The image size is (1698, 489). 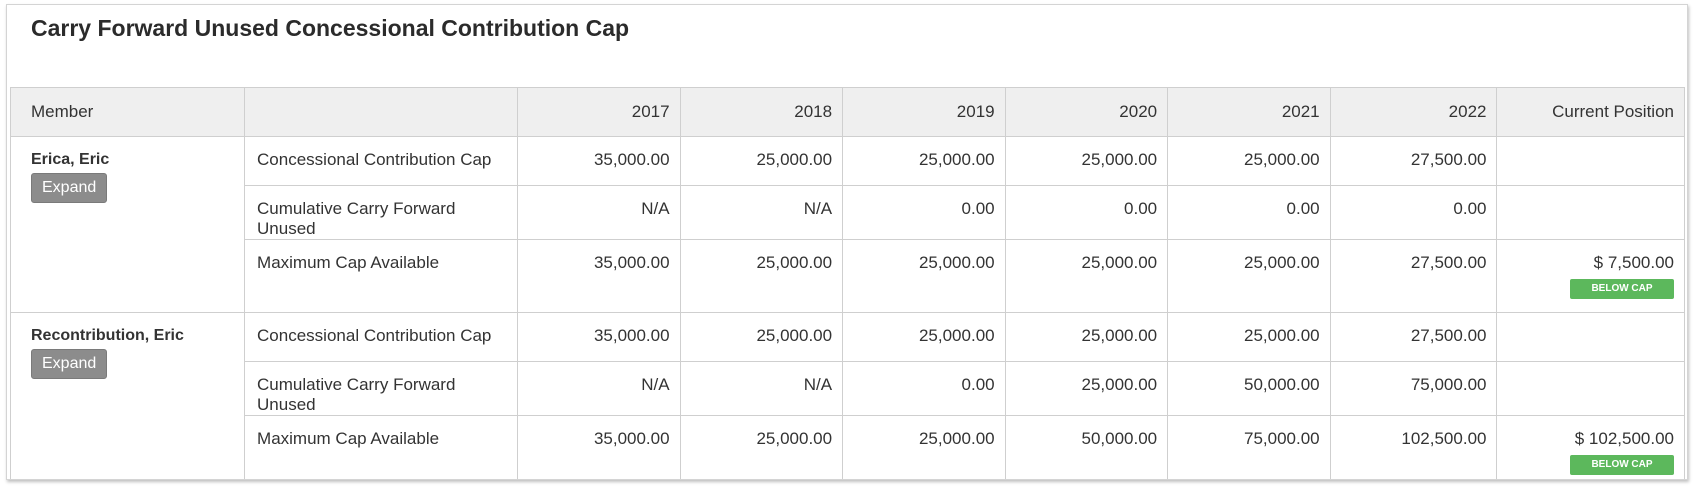 What do you see at coordinates (1590, 276) in the screenshot?
I see `current-position-cell: $ 7,500.00 BELOW CAP` at bounding box center [1590, 276].